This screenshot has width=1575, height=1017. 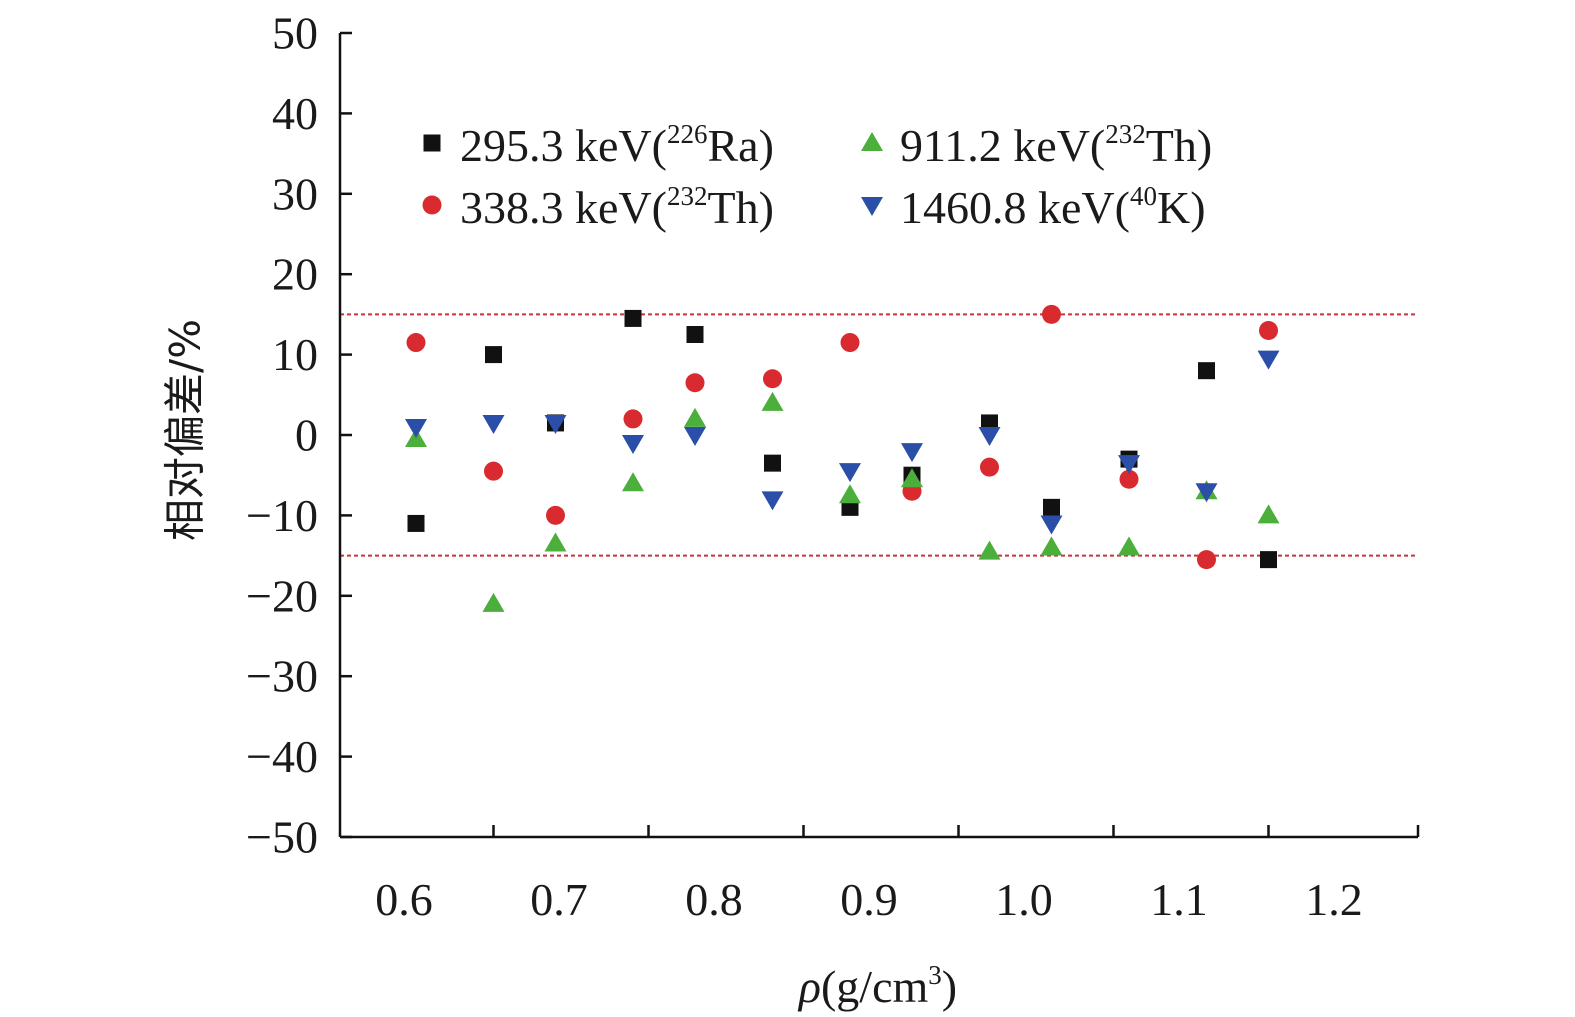 I want to click on x-tick-label: 0.9, so click(x=869, y=899).